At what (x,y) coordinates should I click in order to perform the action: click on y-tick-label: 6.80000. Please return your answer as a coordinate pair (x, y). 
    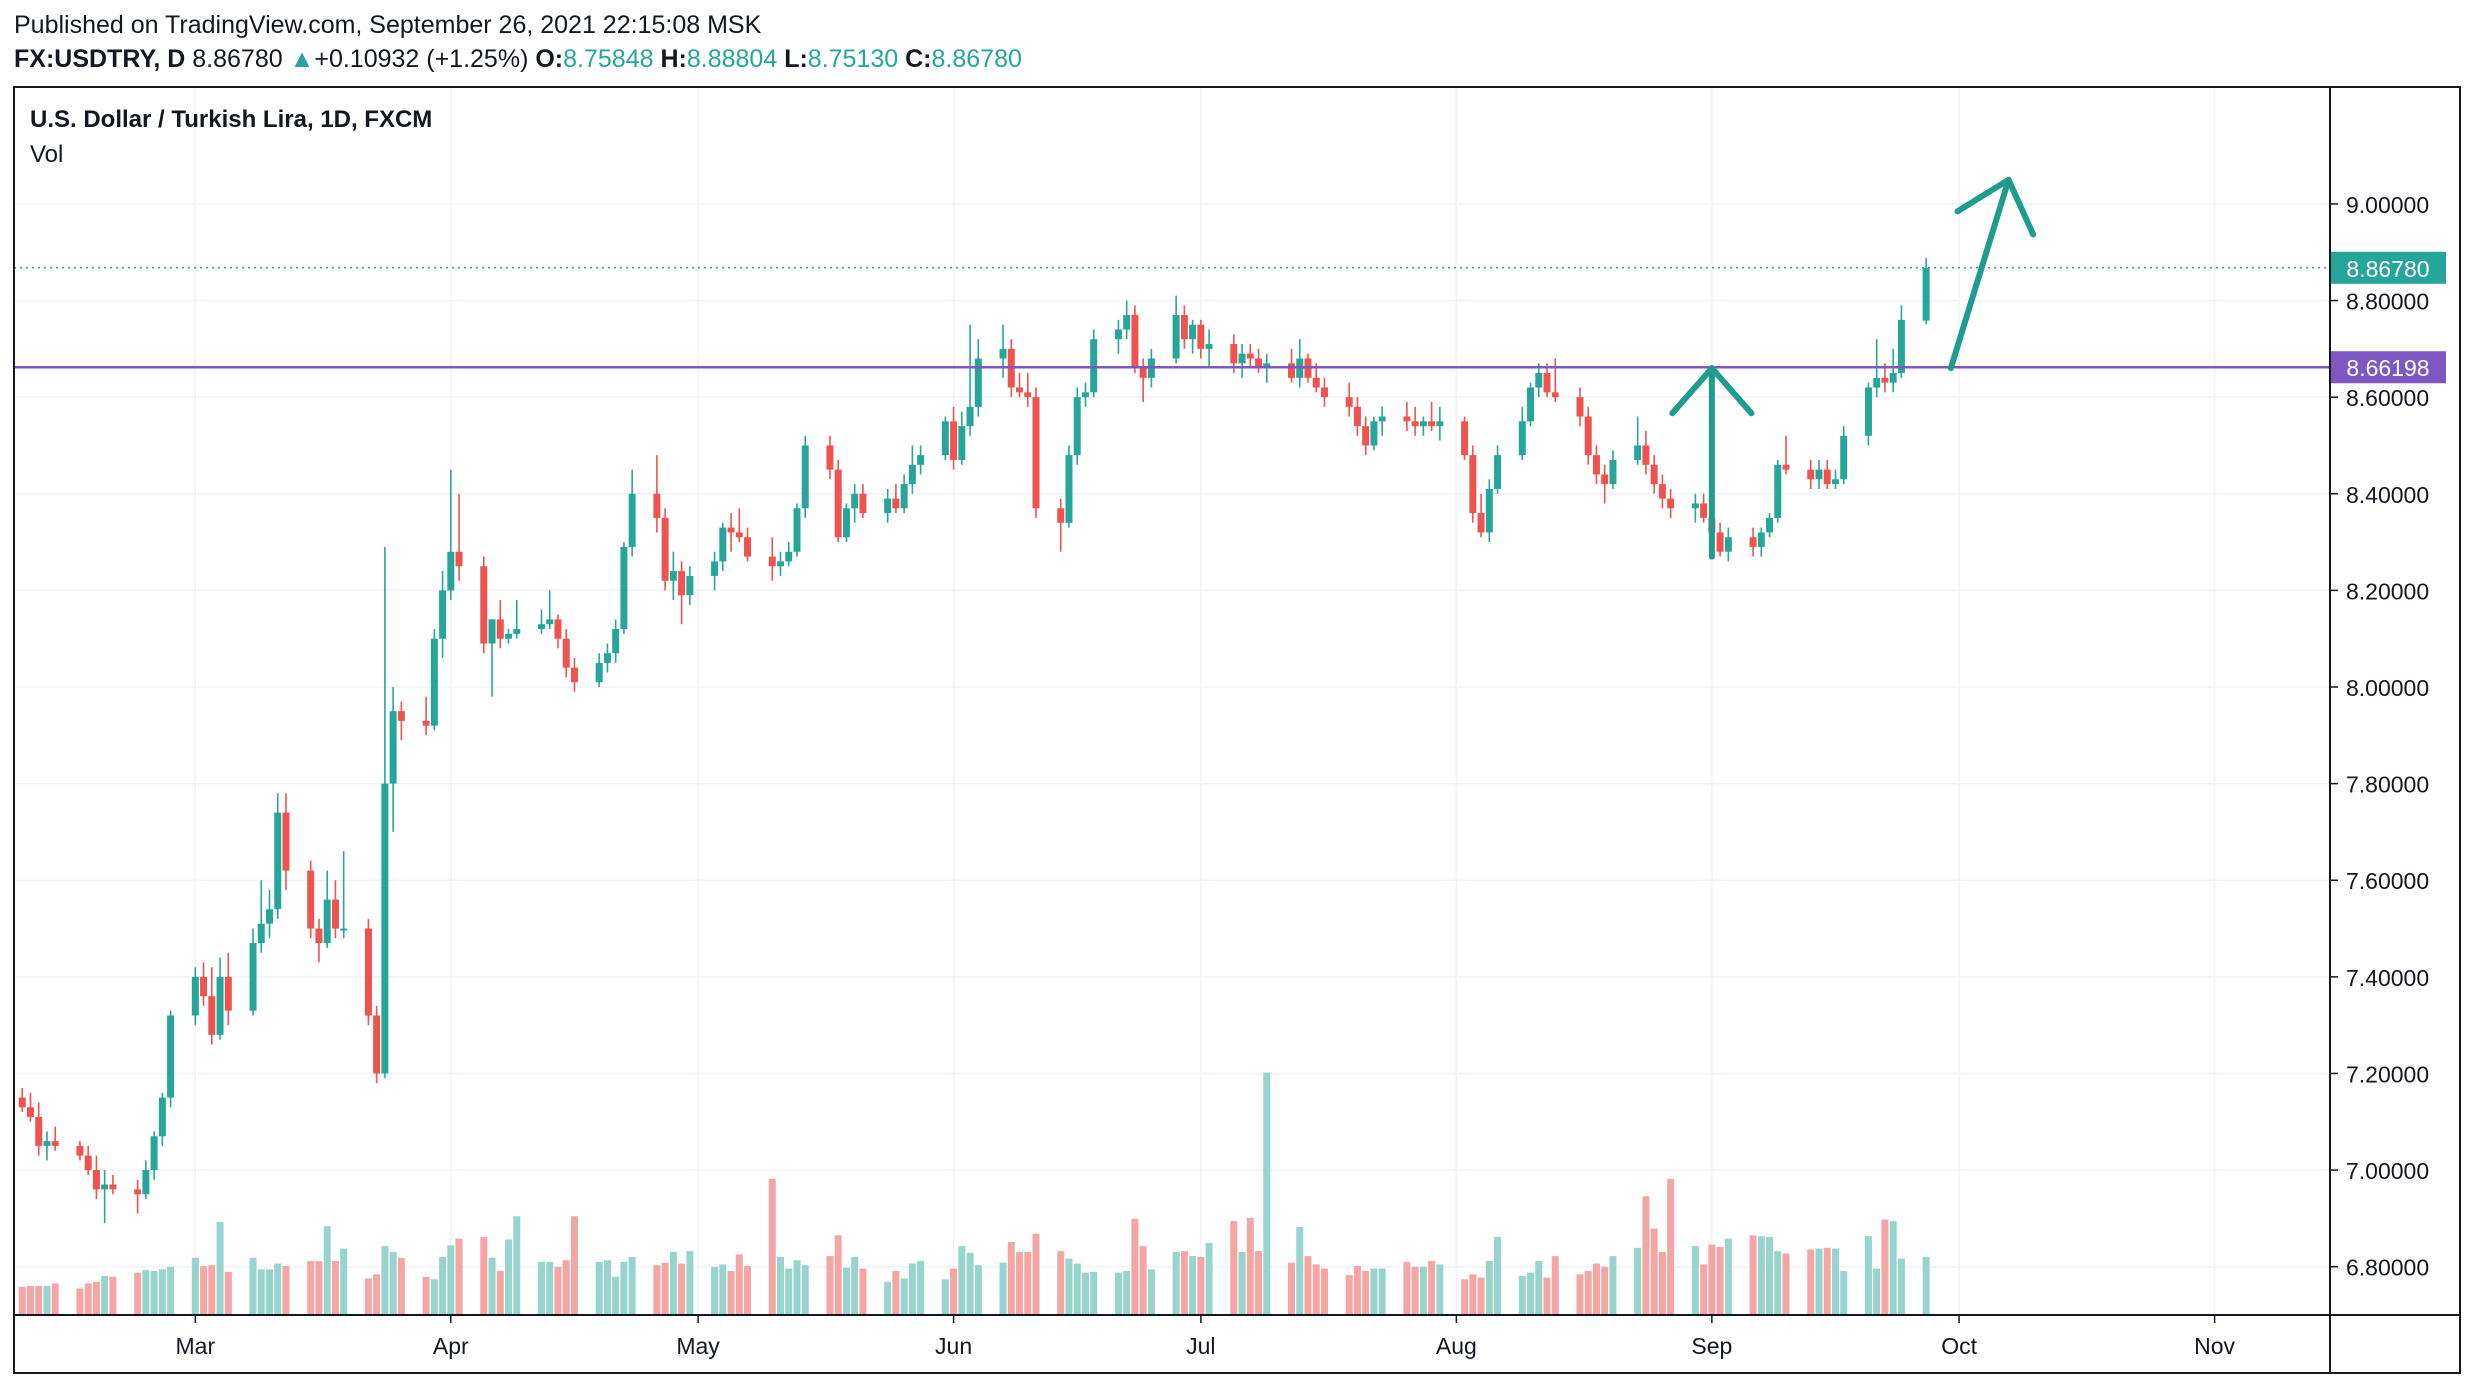
    Looking at the image, I should click on (2387, 1268).